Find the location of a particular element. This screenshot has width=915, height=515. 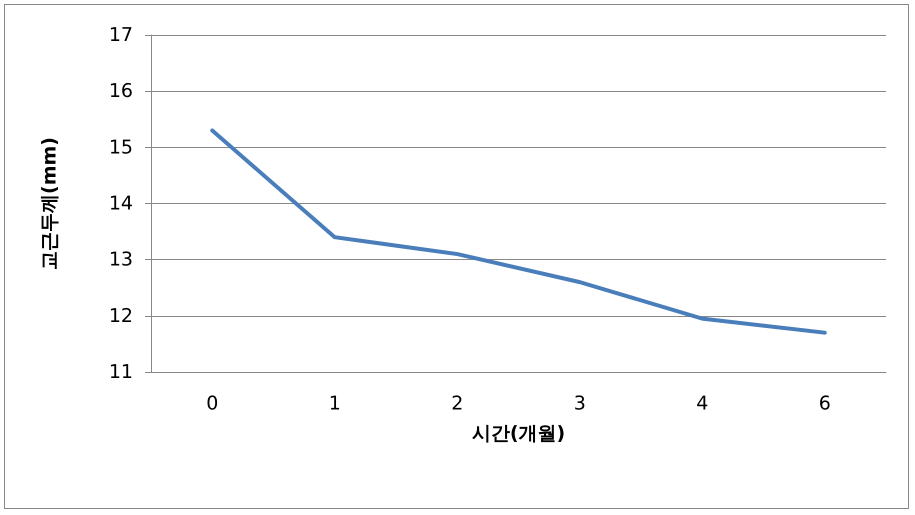

y-tick-label: 11 is located at coordinates (120, 372).